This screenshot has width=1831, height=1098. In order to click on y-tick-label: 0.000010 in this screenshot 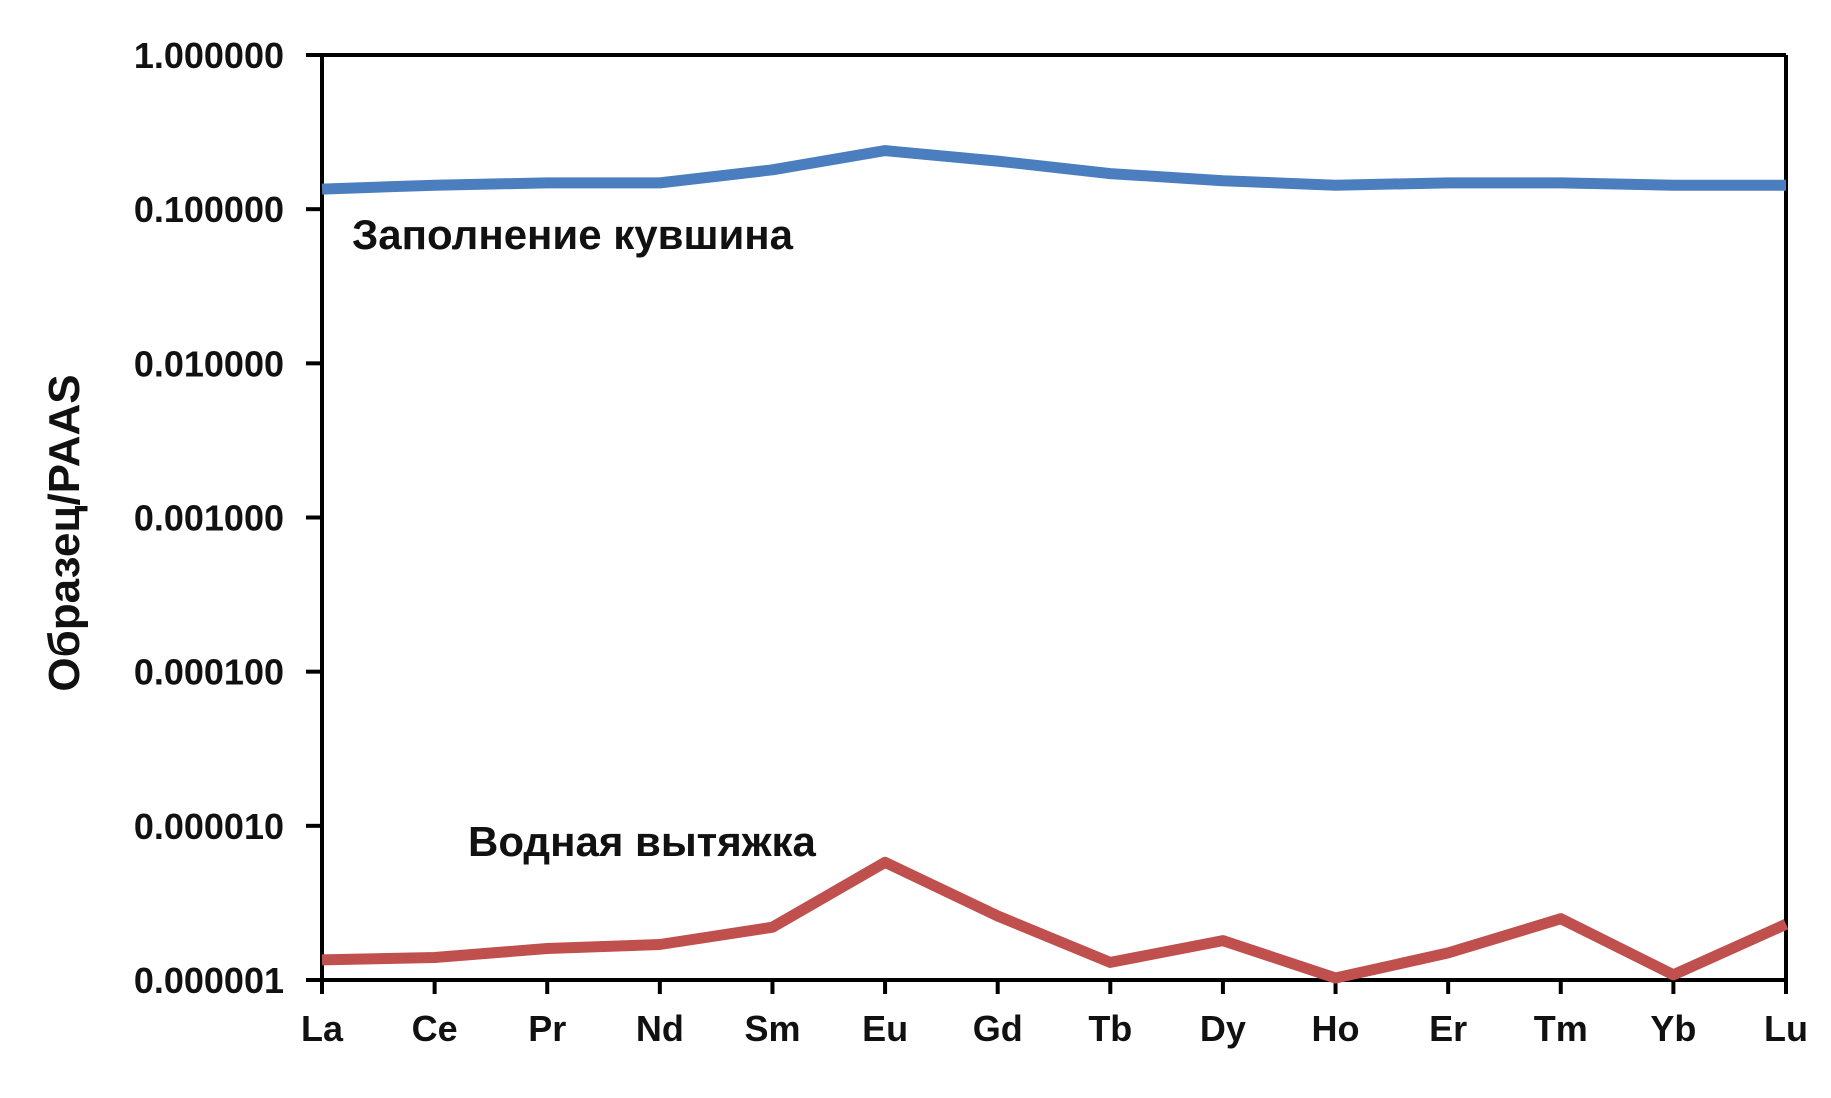, I will do `click(209, 826)`.